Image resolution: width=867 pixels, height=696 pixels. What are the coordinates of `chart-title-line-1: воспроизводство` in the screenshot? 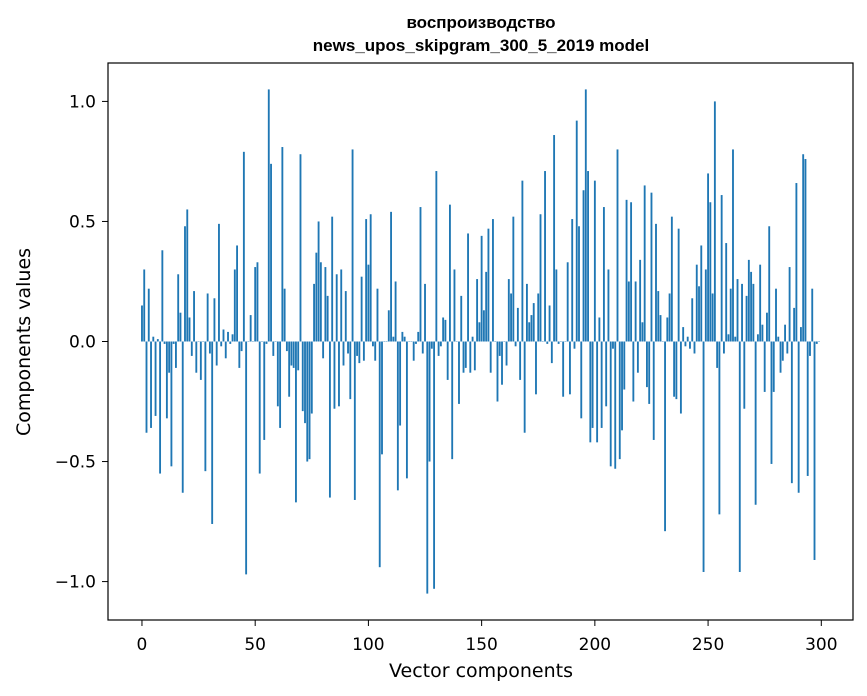 It's located at (480, 22).